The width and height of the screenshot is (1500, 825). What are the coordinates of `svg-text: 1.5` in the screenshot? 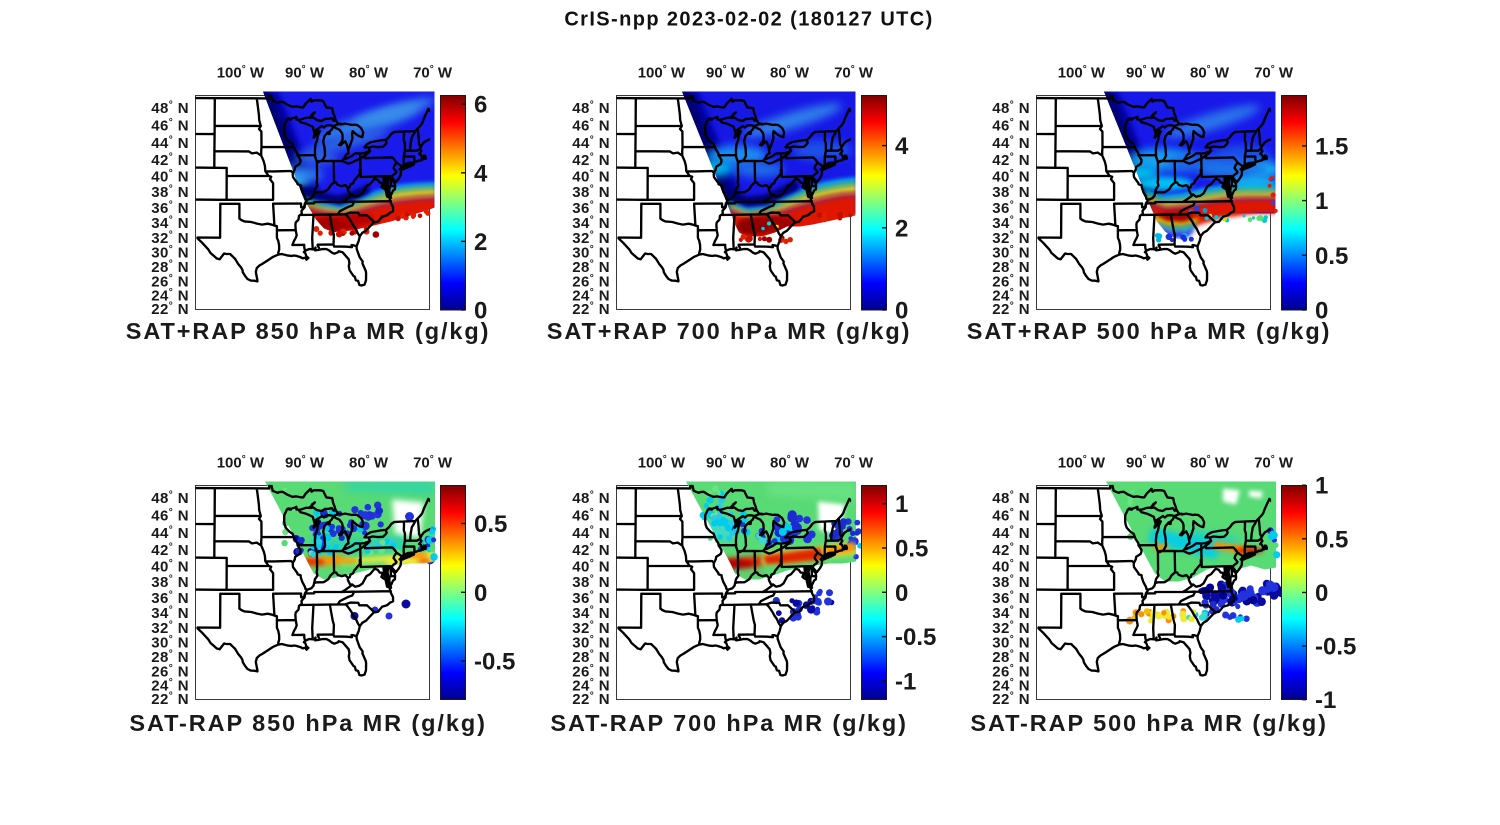 It's located at (1331, 146).